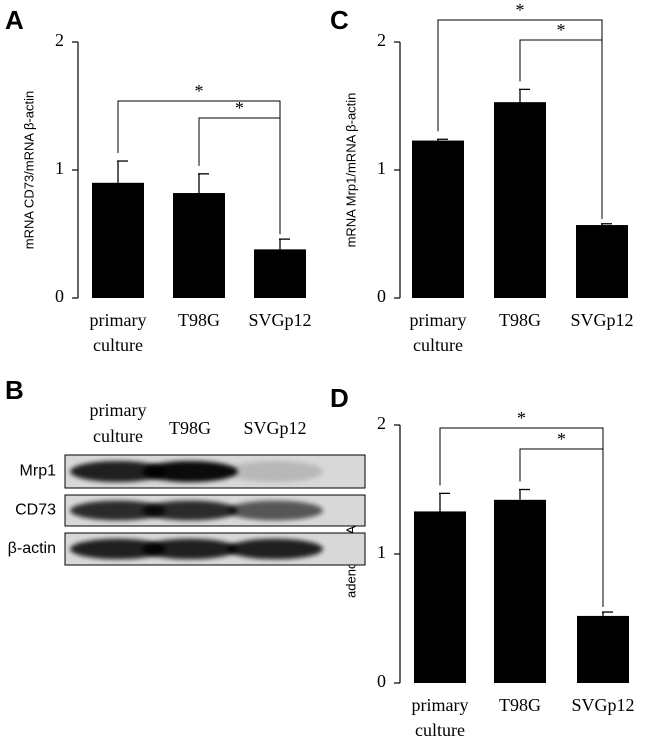  Describe the element at coordinates (35, 510) in the screenshot. I see `blot-row-label: CD73` at that location.